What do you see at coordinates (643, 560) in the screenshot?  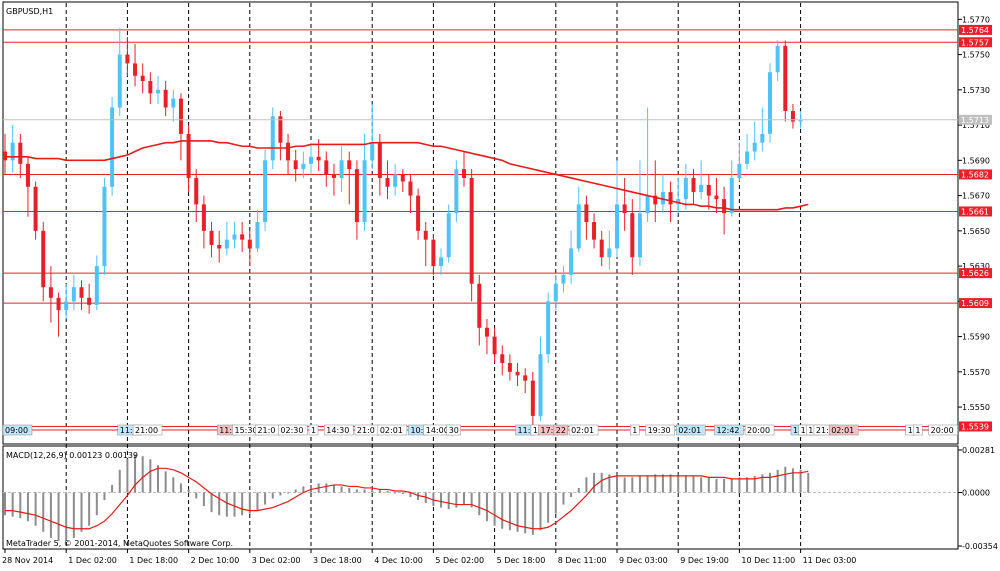 I see `x-tick-label: 9 Dec 03:00` at bounding box center [643, 560].